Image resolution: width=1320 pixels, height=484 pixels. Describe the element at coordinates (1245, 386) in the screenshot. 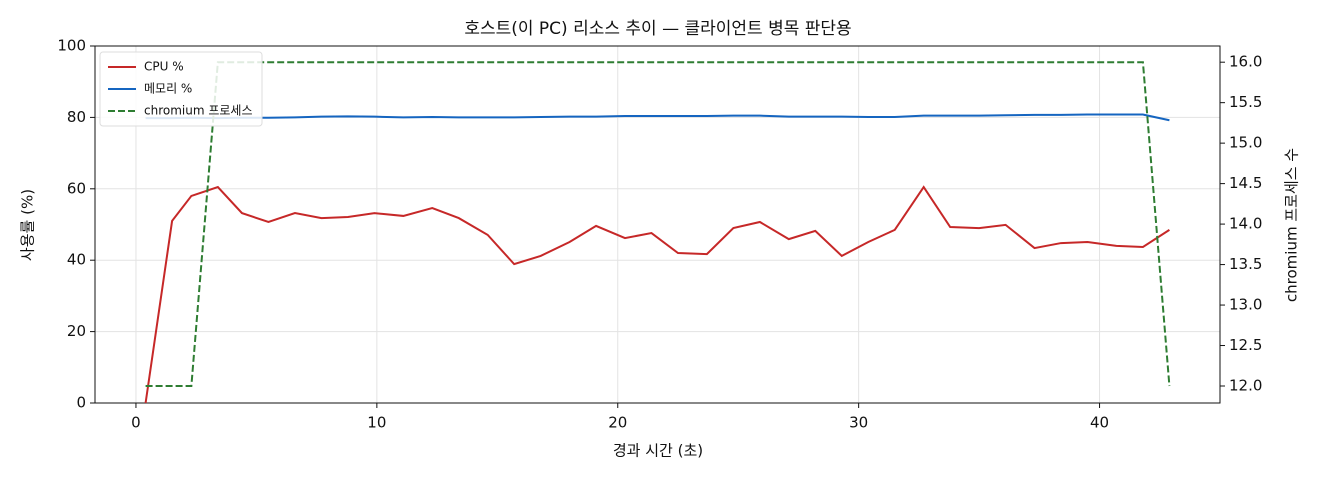

I see `y2-tick-label: 12.0` at that location.